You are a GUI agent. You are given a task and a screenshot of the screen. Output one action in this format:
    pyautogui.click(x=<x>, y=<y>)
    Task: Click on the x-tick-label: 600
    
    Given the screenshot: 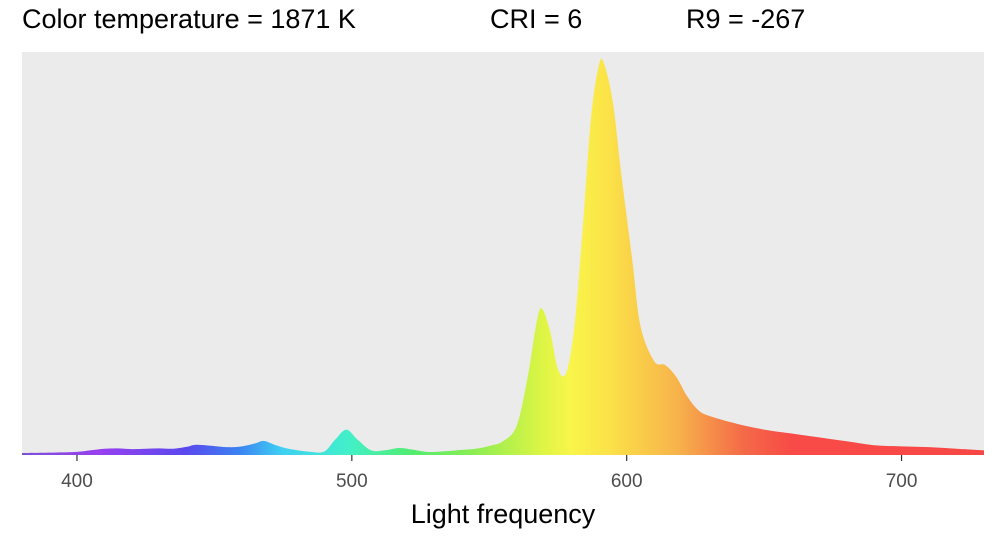 What is the action you would take?
    pyautogui.click(x=627, y=481)
    